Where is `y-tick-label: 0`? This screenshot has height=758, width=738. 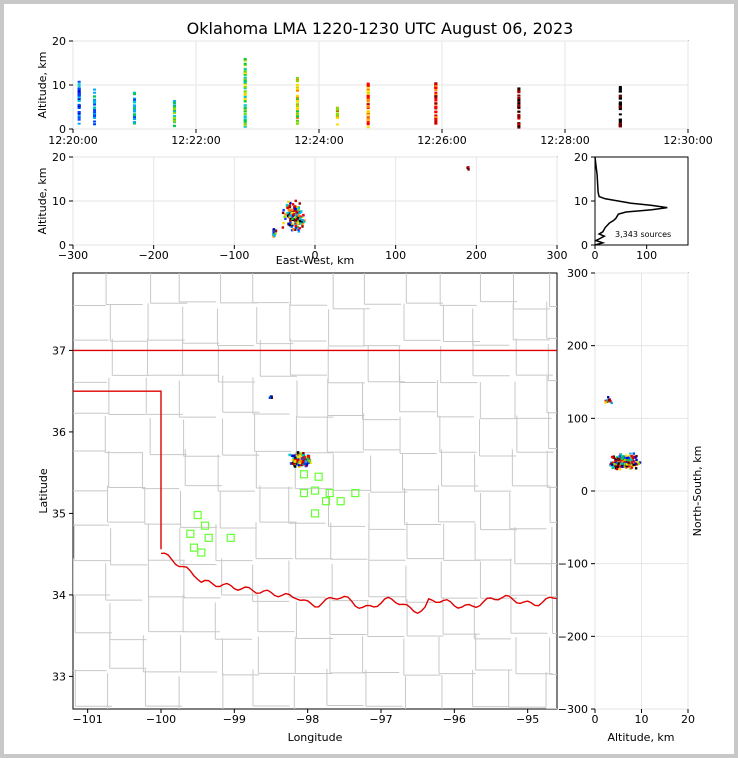 y-tick-label: 0 is located at coordinates (62, 129).